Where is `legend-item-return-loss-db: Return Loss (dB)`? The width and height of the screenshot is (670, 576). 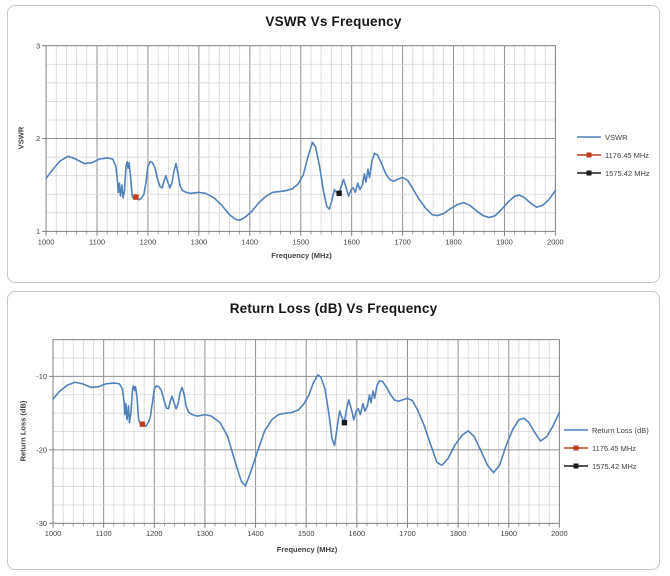 legend-item-return-loss-db: Return Loss (dB) is located at coordinates (606, 430).